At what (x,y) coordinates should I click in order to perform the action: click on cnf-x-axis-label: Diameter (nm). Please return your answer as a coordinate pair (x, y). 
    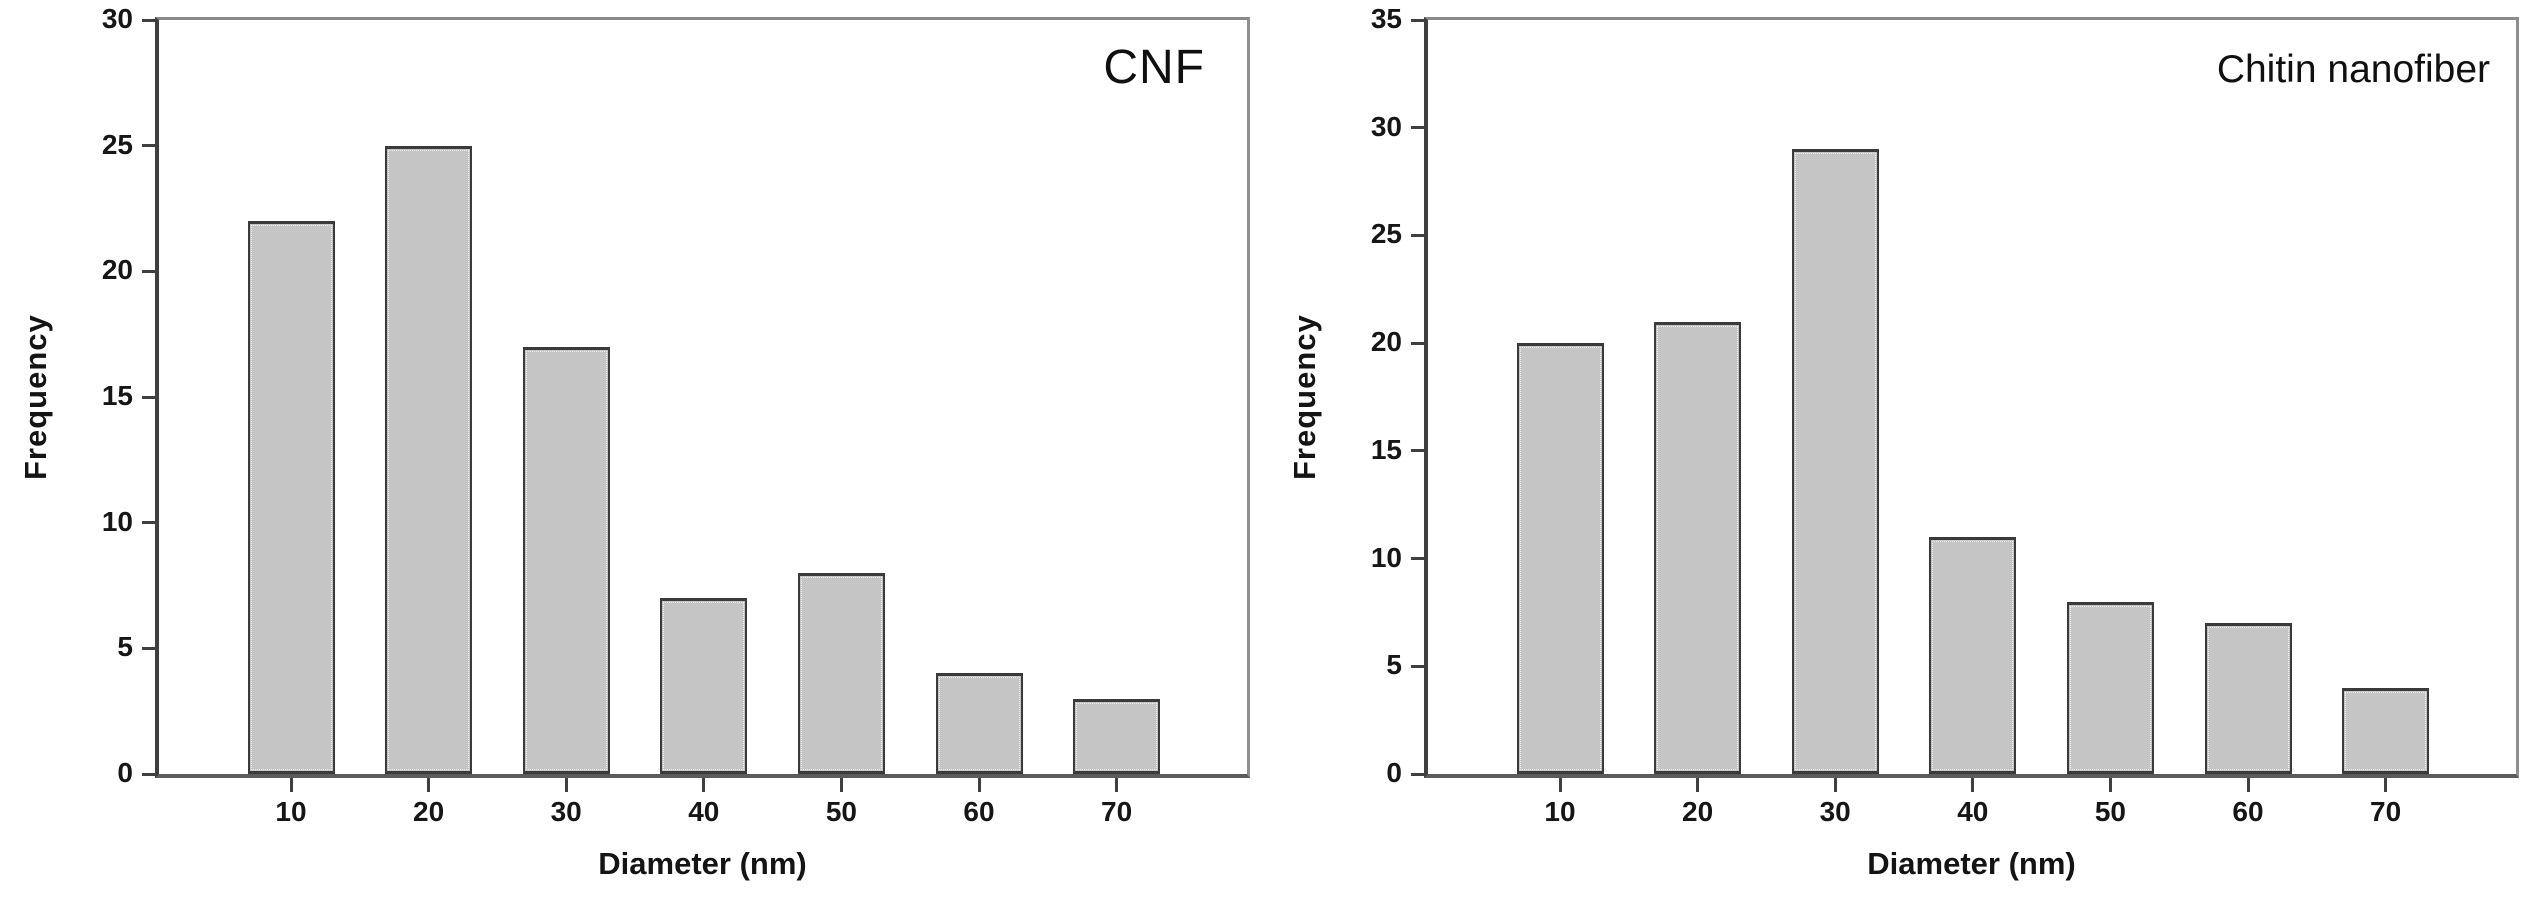
    Looking at the image, I should click on (702, 863).